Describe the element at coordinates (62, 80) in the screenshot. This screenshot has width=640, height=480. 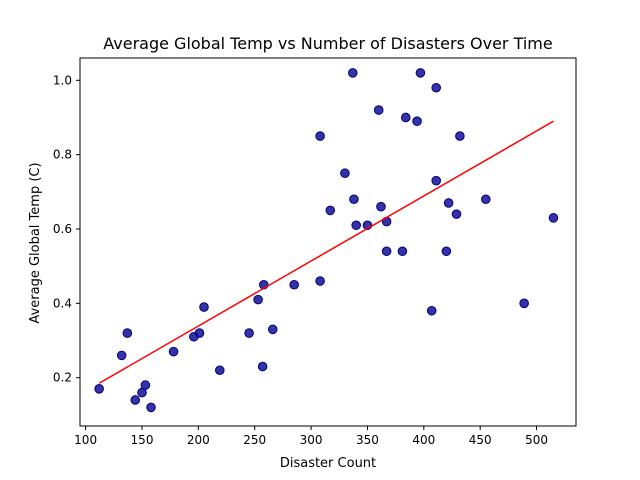
I see `y-tick-label: 1.0` at that location.